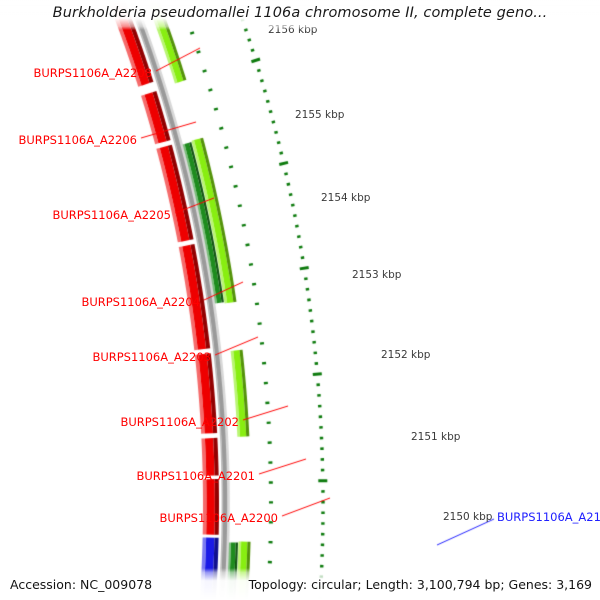 This screenshot has width=600, height=600. Describe the element at coordinates (218, 518) in the screenshot. I see `gene-label-burps1106a_a2200: BURPS1106A_A2200` at that location.